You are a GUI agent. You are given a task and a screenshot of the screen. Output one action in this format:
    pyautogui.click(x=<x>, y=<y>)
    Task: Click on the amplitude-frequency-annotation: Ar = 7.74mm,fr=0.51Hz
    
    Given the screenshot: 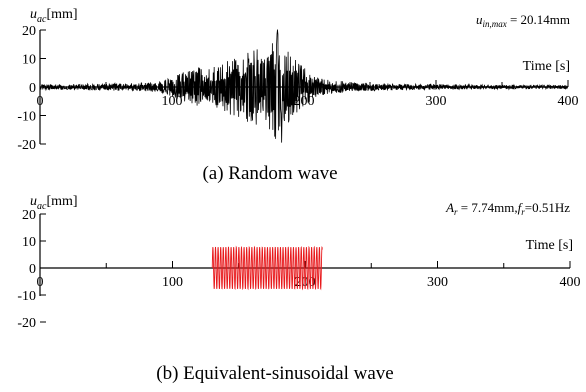 What is the action you would take?
    pyautogui.click(x=507, y=208)
    